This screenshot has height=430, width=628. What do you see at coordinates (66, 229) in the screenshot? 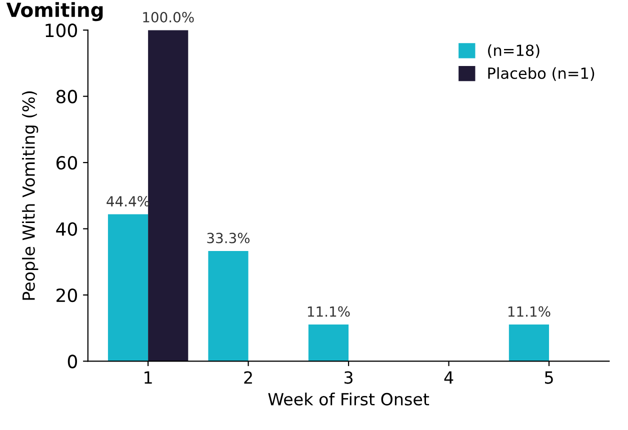
I see `y-tick-label: 40` at bounding box center [66, 229].